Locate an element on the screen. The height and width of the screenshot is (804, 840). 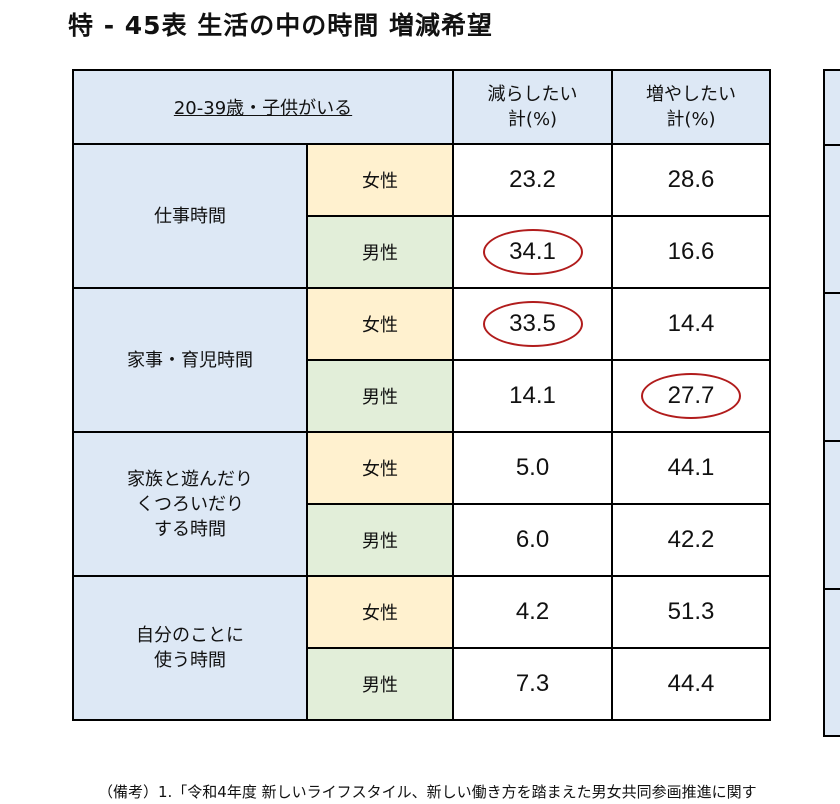
increase-value: 27.7 is located at coordinates (691, 396).